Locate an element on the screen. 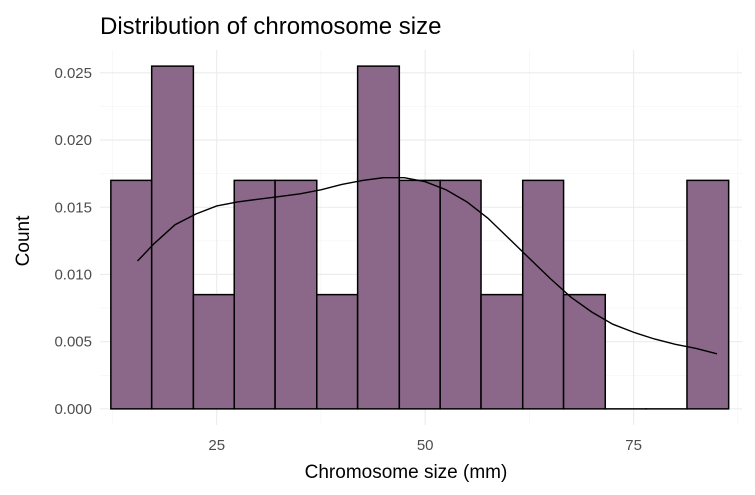 The height and width of the screenshot is (495, 755). chart-title: Distribution of chromosome size is located at coordinates (270, 26).